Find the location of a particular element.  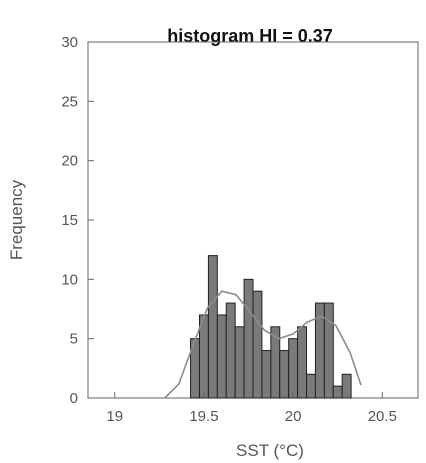

x-axis-title: SST (°C) is located at coordinates (270, 450).